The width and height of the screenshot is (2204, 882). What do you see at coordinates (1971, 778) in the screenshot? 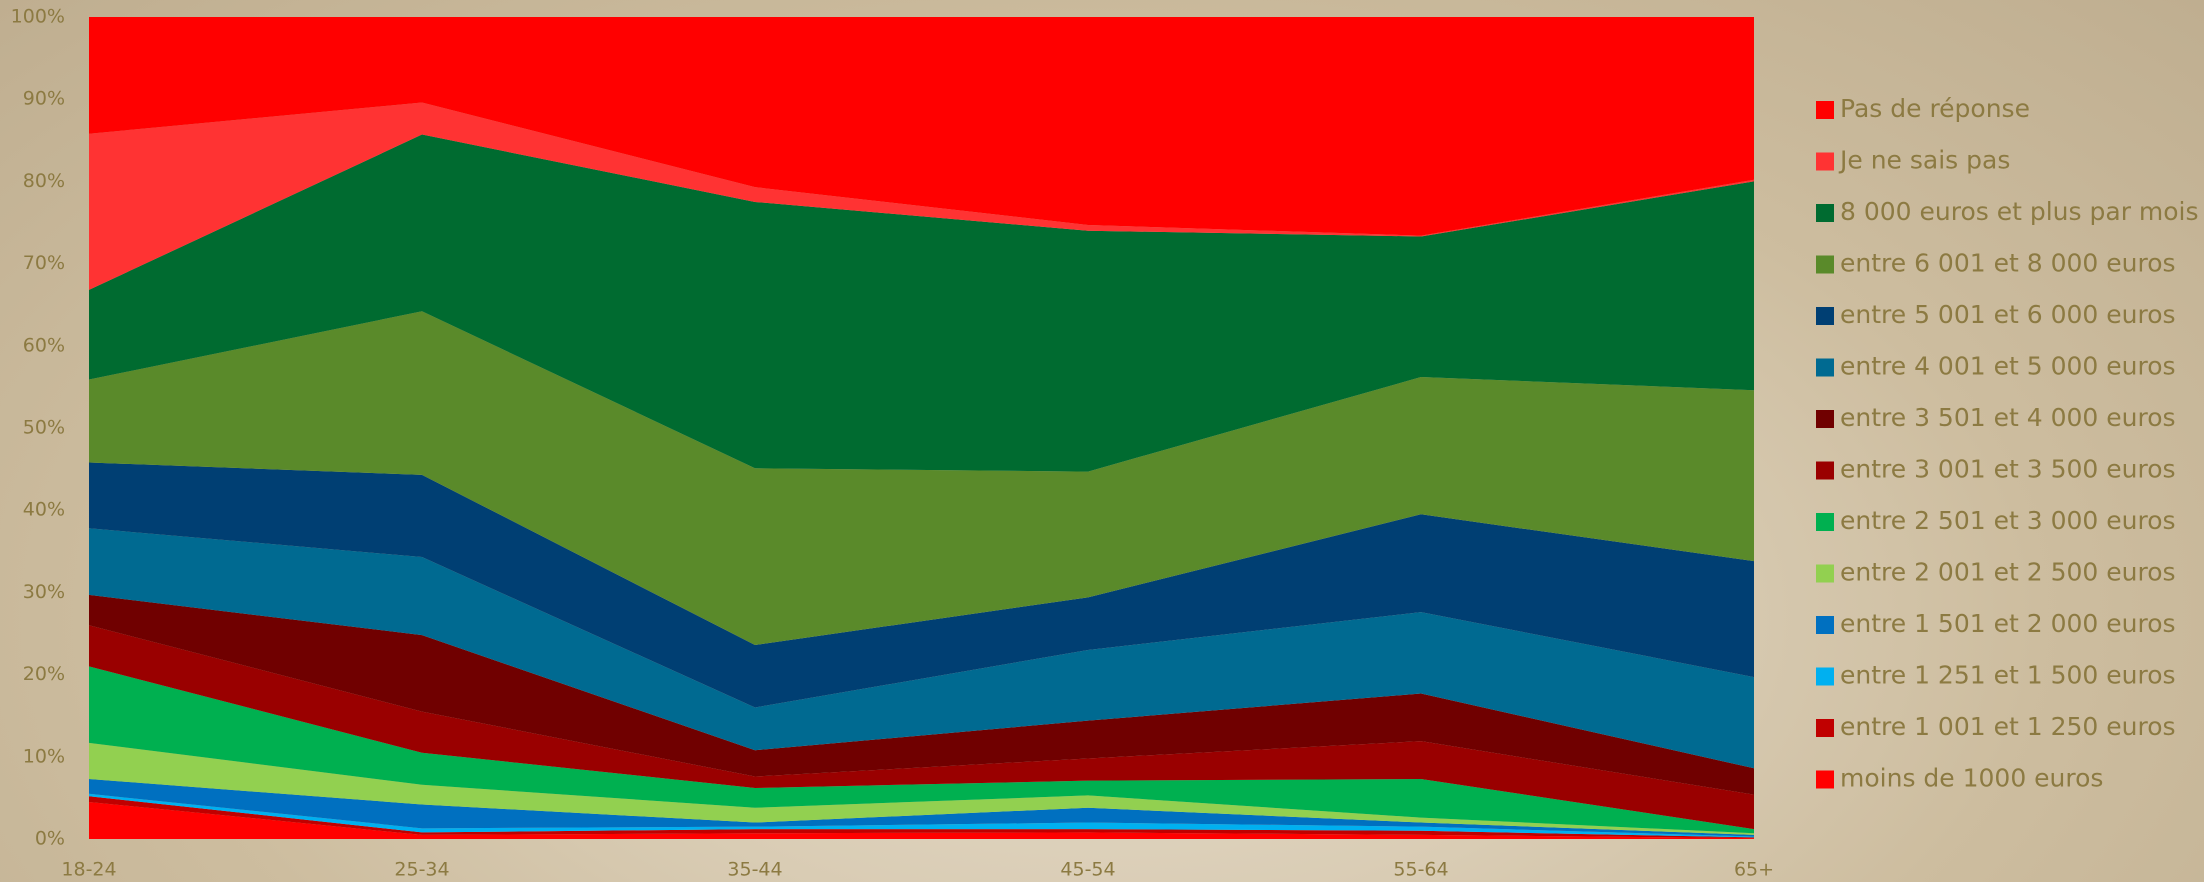
I see `legend-label: moins de 1000 euros` at bounding box center [1971, 778].